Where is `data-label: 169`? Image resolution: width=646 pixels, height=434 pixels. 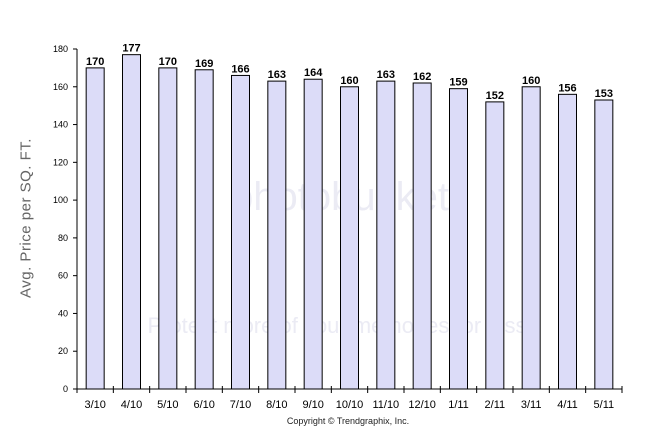
data-label: 169 is located at coordinates (204, 64).